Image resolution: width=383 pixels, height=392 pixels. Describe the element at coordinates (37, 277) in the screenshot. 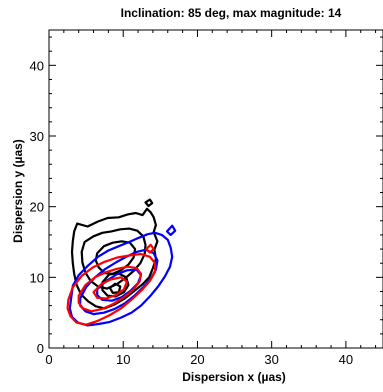

I see `y-tick-label: 10` at that location.